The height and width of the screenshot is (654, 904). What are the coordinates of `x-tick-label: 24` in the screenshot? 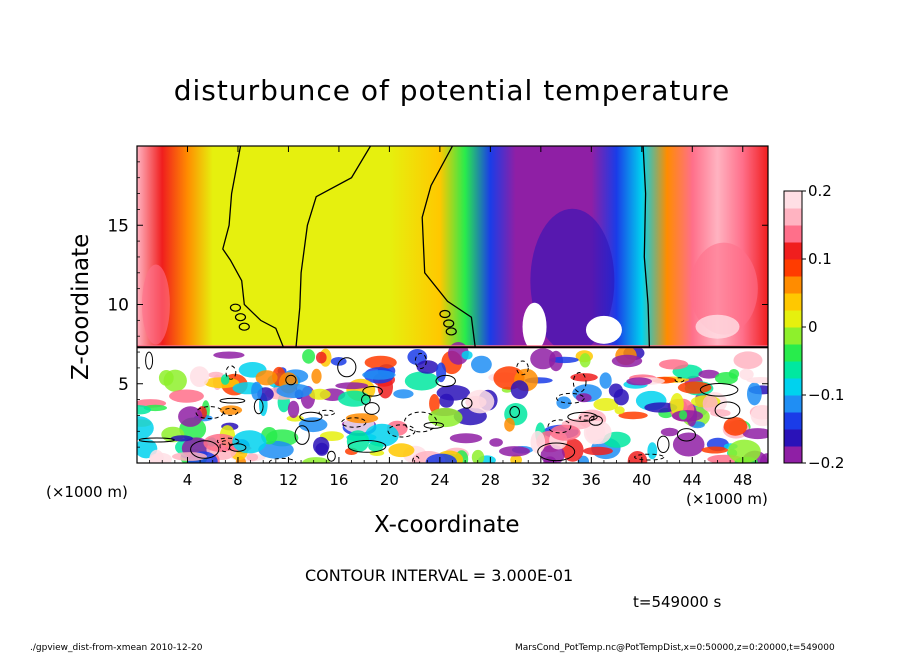 It's located at (439, 480).